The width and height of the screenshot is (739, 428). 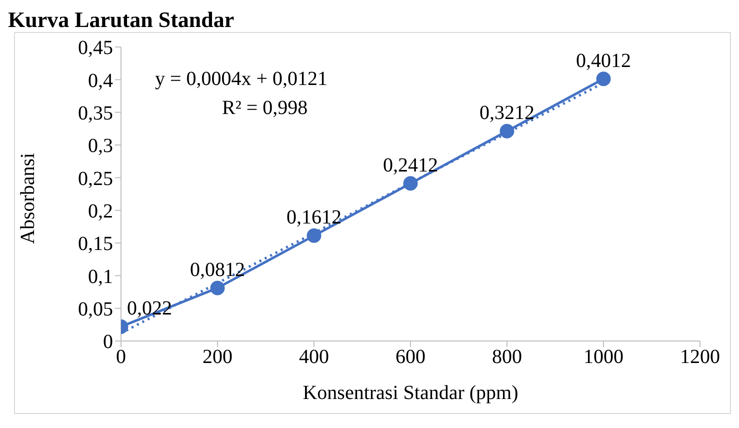 I want to click on y-axis-title: Absorbansi, so click(x=28, y=198).